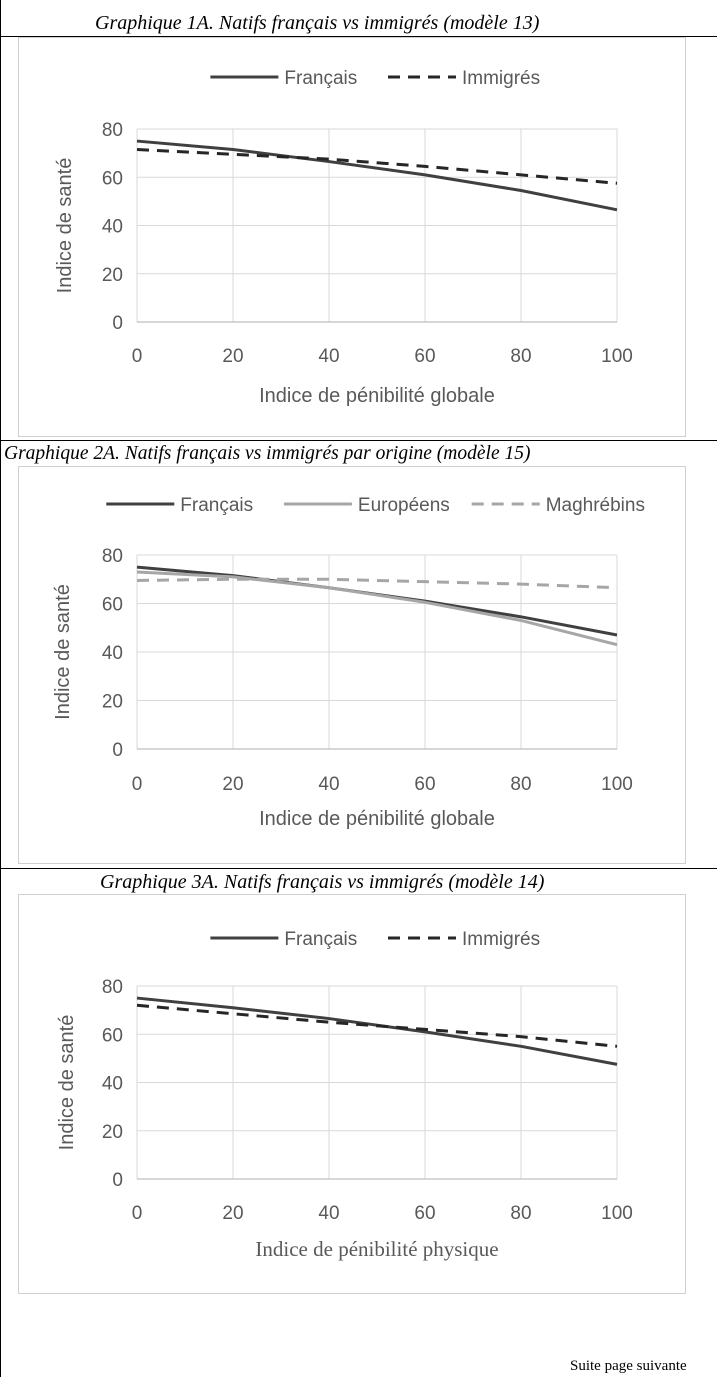 The width and height of the screenshot is (717, 1377). I want to click on legend-label-maghrébins: Maghrébins, so click(595, 505).